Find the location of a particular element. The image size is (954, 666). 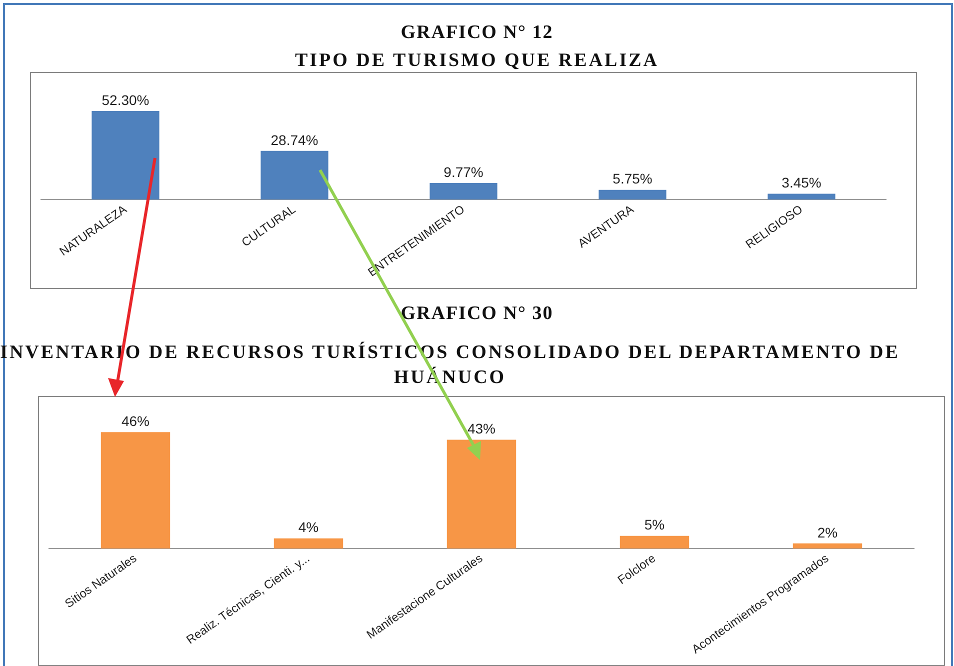

data-label: 52.30% is located at coordinates (126, 100).